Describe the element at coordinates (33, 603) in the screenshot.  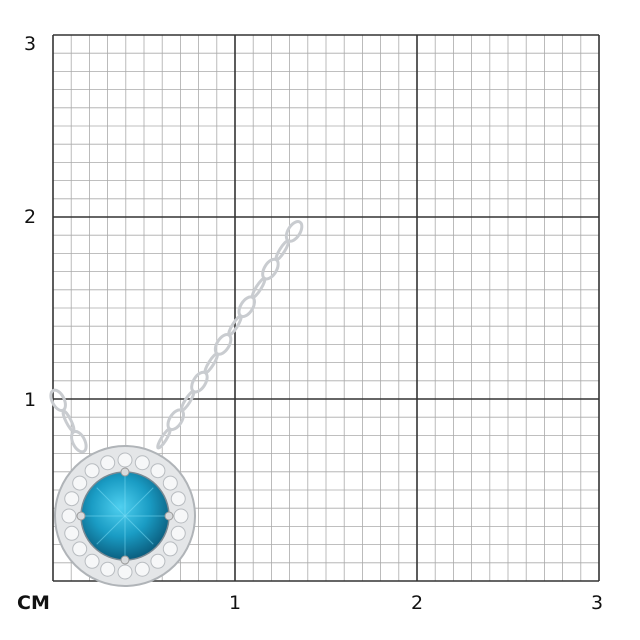
I see `unit-label: CM` at that location.